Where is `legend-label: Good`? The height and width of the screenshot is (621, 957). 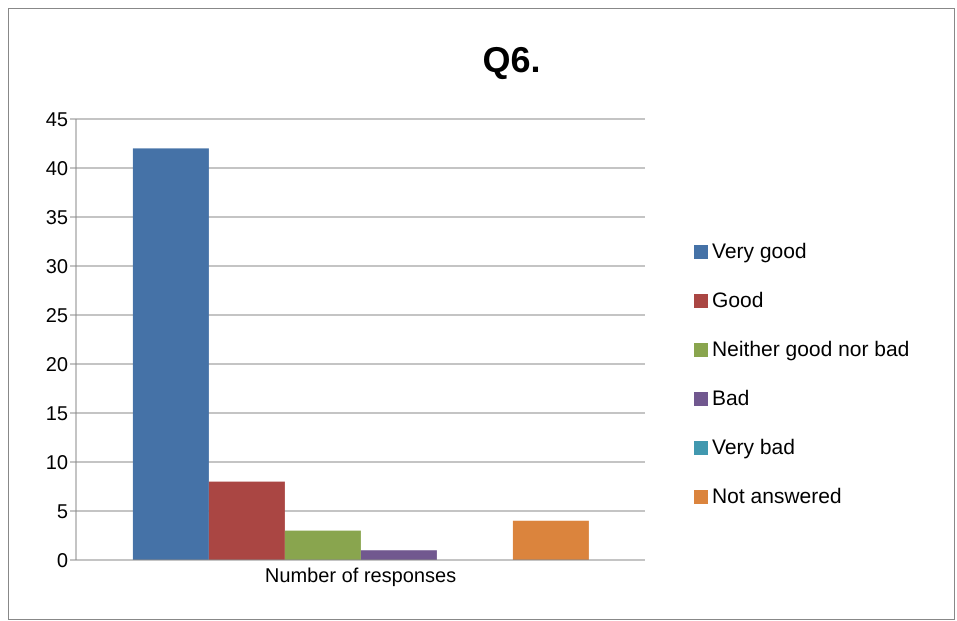 legend-label: Good is located at coordinates (738, 301).